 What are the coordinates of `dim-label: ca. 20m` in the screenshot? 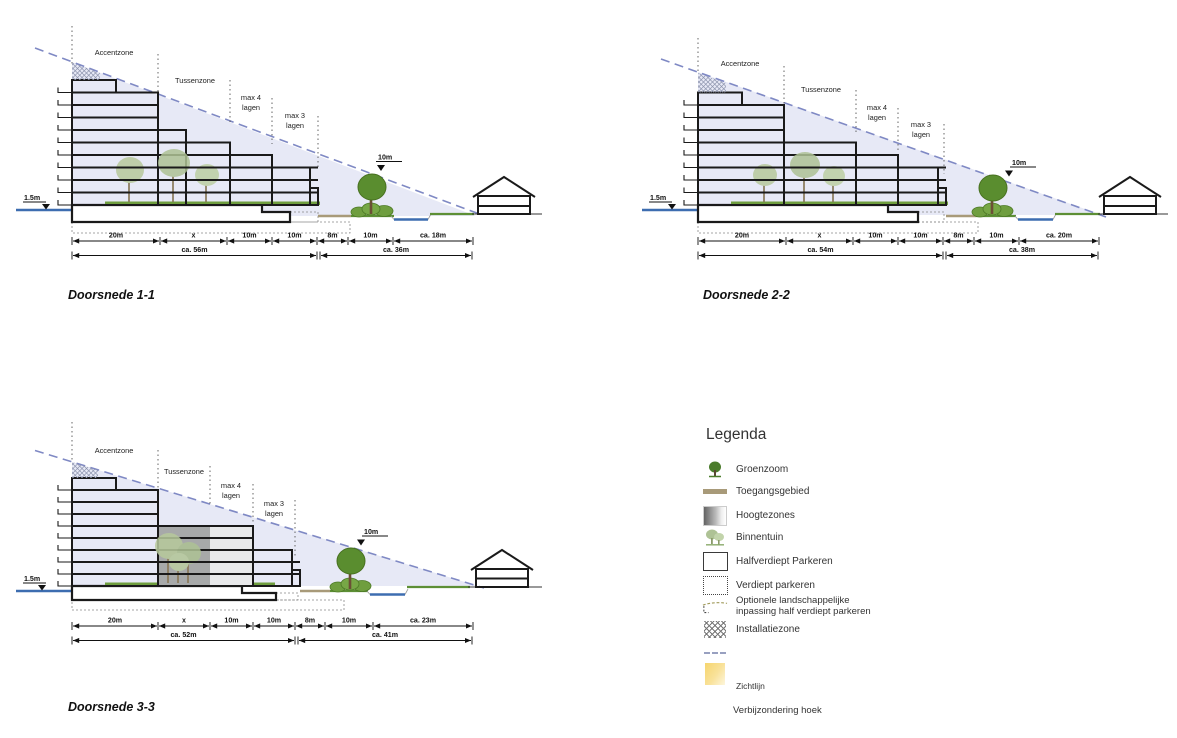 It's located at (1059, 236).